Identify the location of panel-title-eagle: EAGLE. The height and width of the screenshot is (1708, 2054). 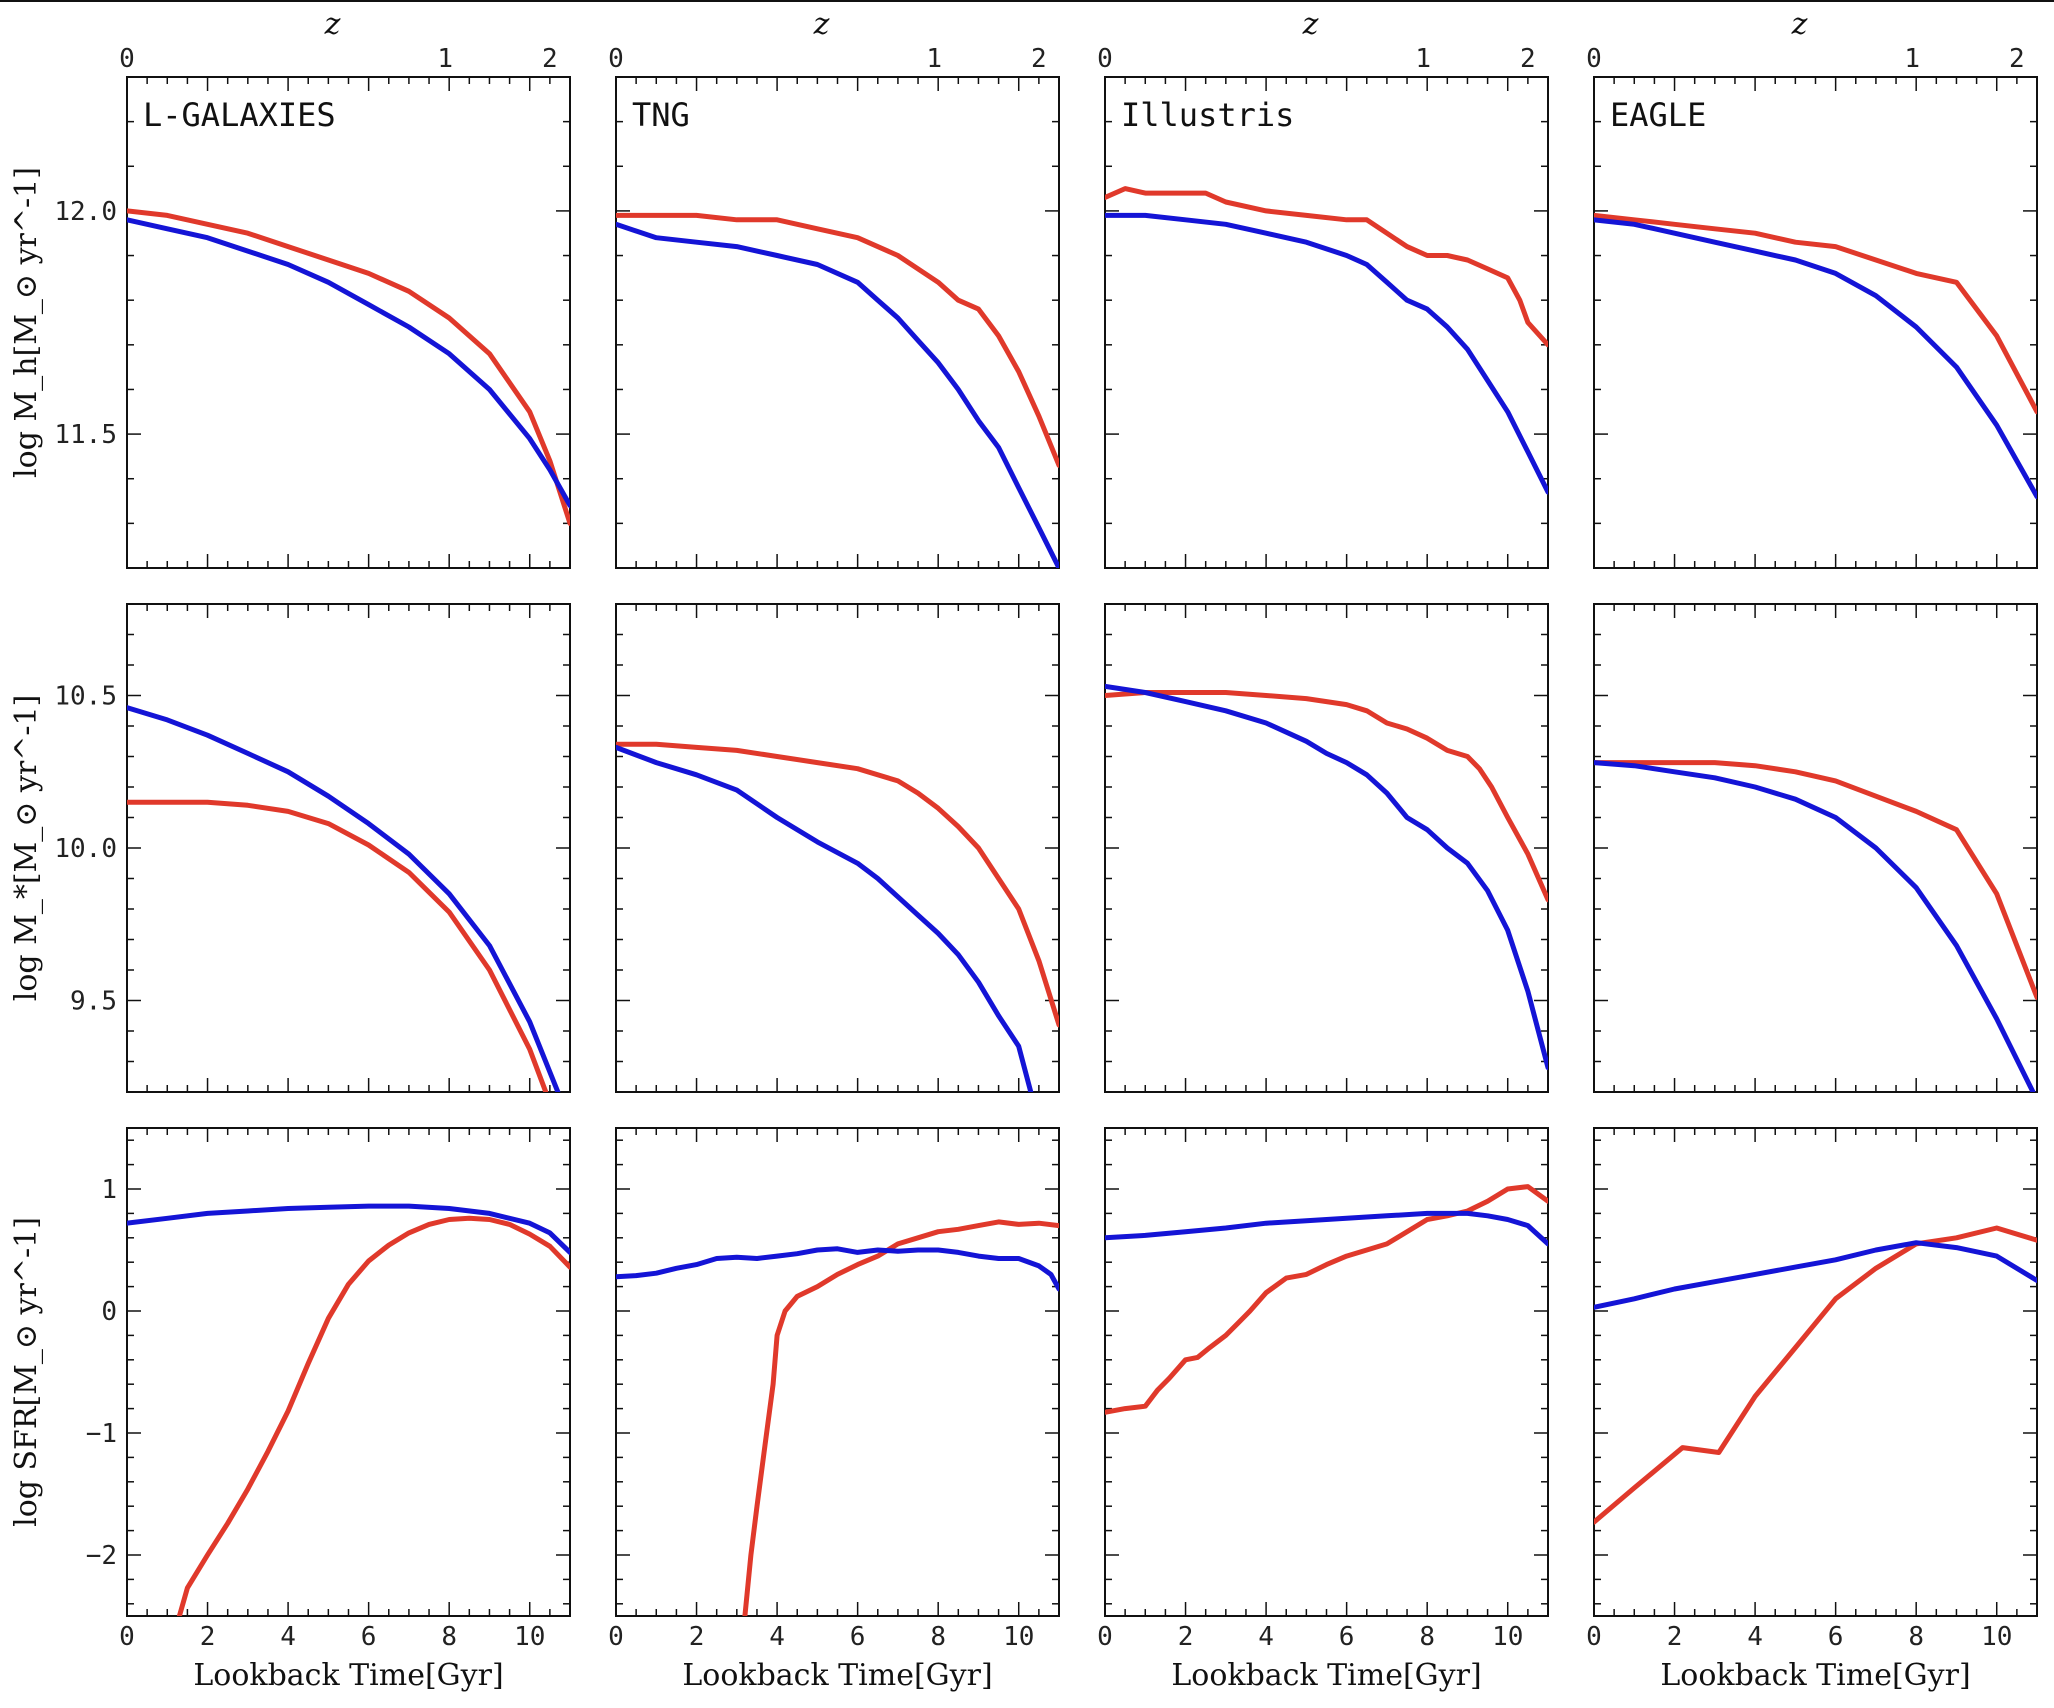
(1658, 115).